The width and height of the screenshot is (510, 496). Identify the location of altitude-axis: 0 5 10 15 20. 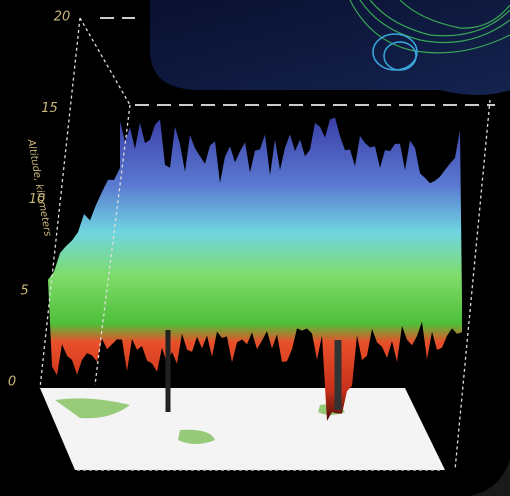
(39, 200).